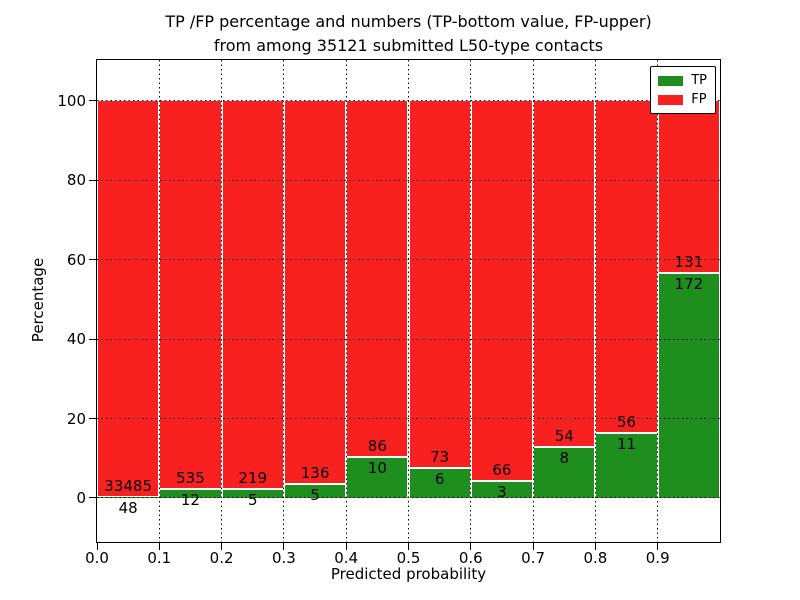 The height and width of the screenshot is (600, 800). What do you see at coordinates (408, 558) in the screenshot?
I see `x-tick-label: 0.5` at bounding box center [408, 558].